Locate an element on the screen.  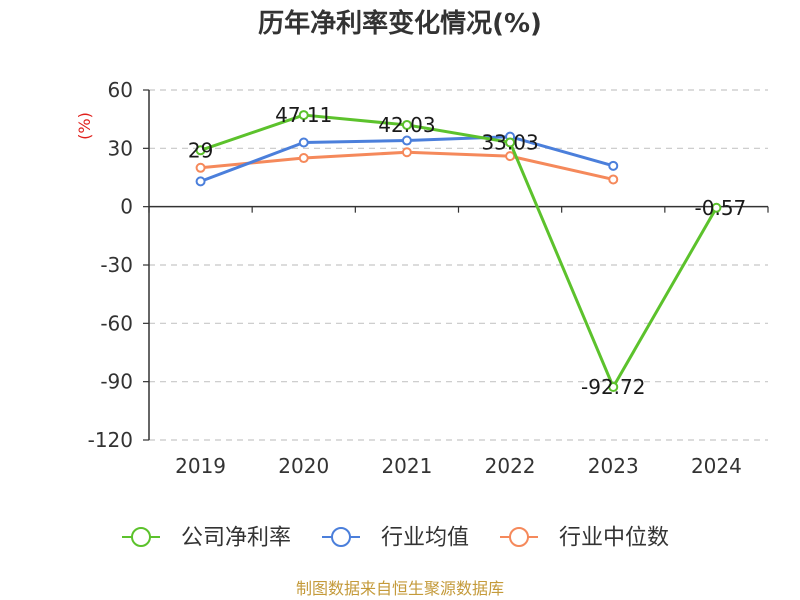
x-tick-label: 2024 is located at coordinates (716, 466).